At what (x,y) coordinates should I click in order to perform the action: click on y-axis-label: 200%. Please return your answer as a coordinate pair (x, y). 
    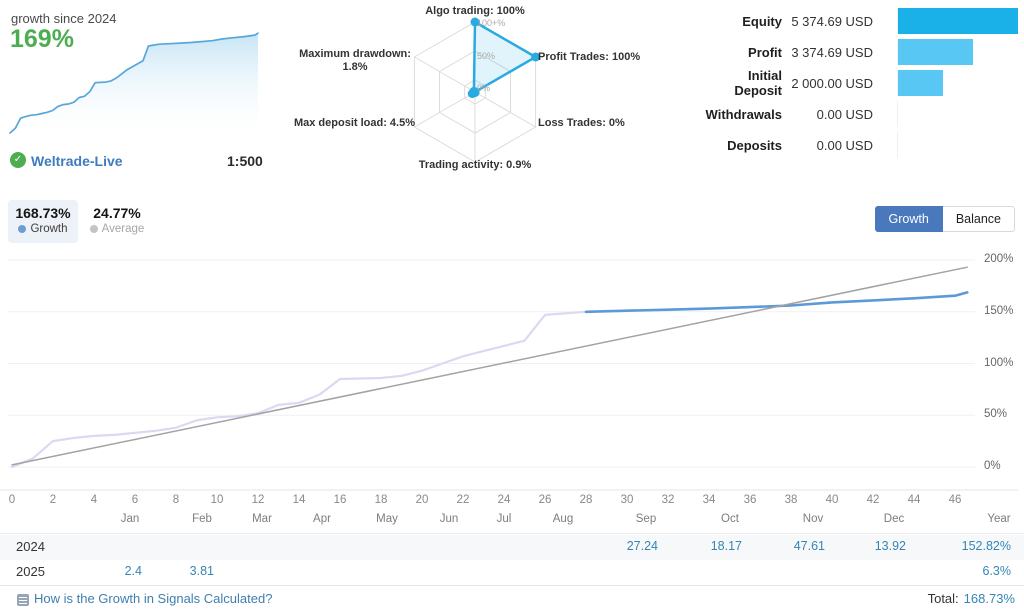
    Looking at the image, I should click on (999, 259).